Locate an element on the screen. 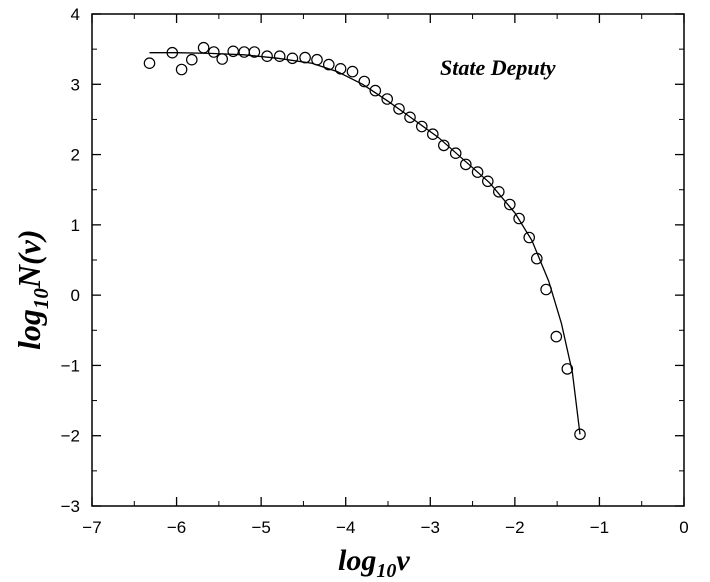  y-axis-title: log10N(v) is located at coordinates (32, 289).